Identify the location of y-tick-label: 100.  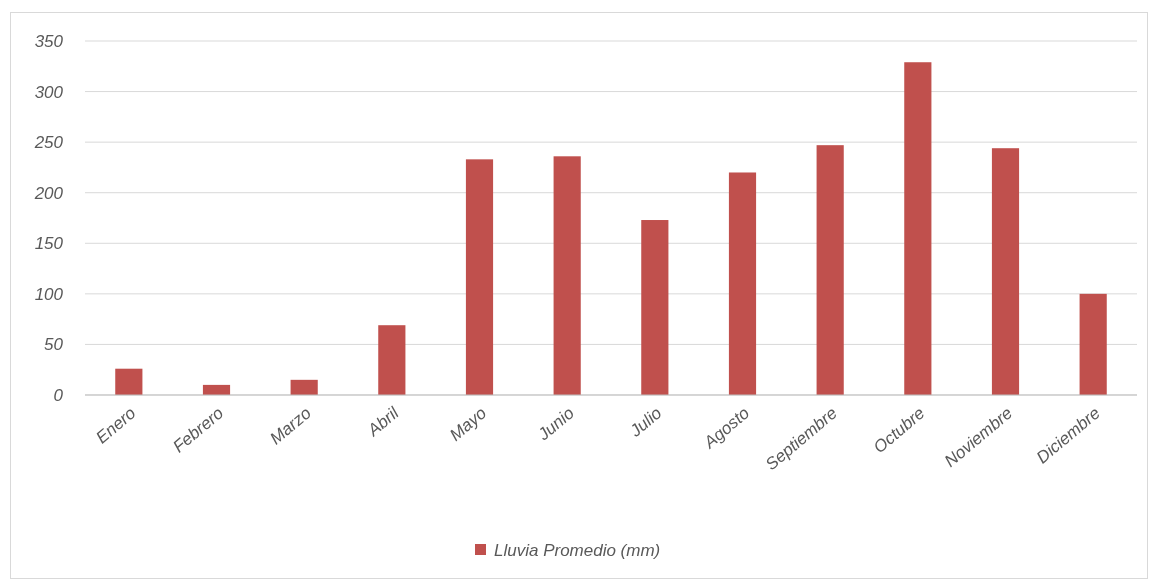
(49, 294).